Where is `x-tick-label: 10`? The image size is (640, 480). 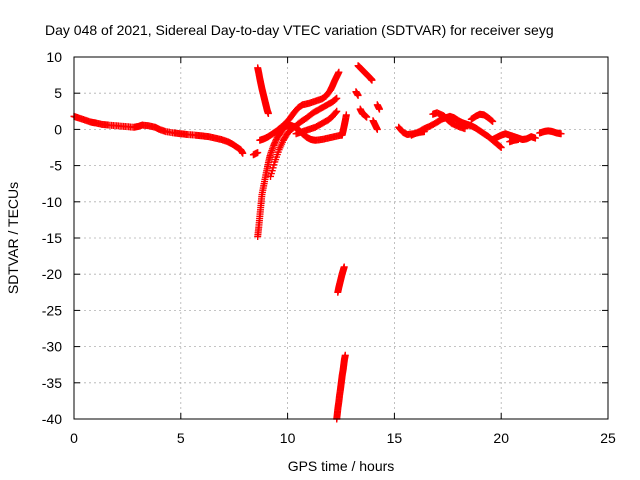
x-tick-label: 10 is located at coordinates (288, 438).